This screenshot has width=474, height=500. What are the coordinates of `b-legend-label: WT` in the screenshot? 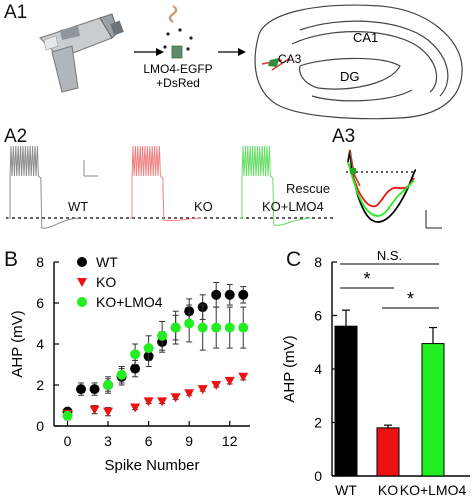 It's located at (107, 262).